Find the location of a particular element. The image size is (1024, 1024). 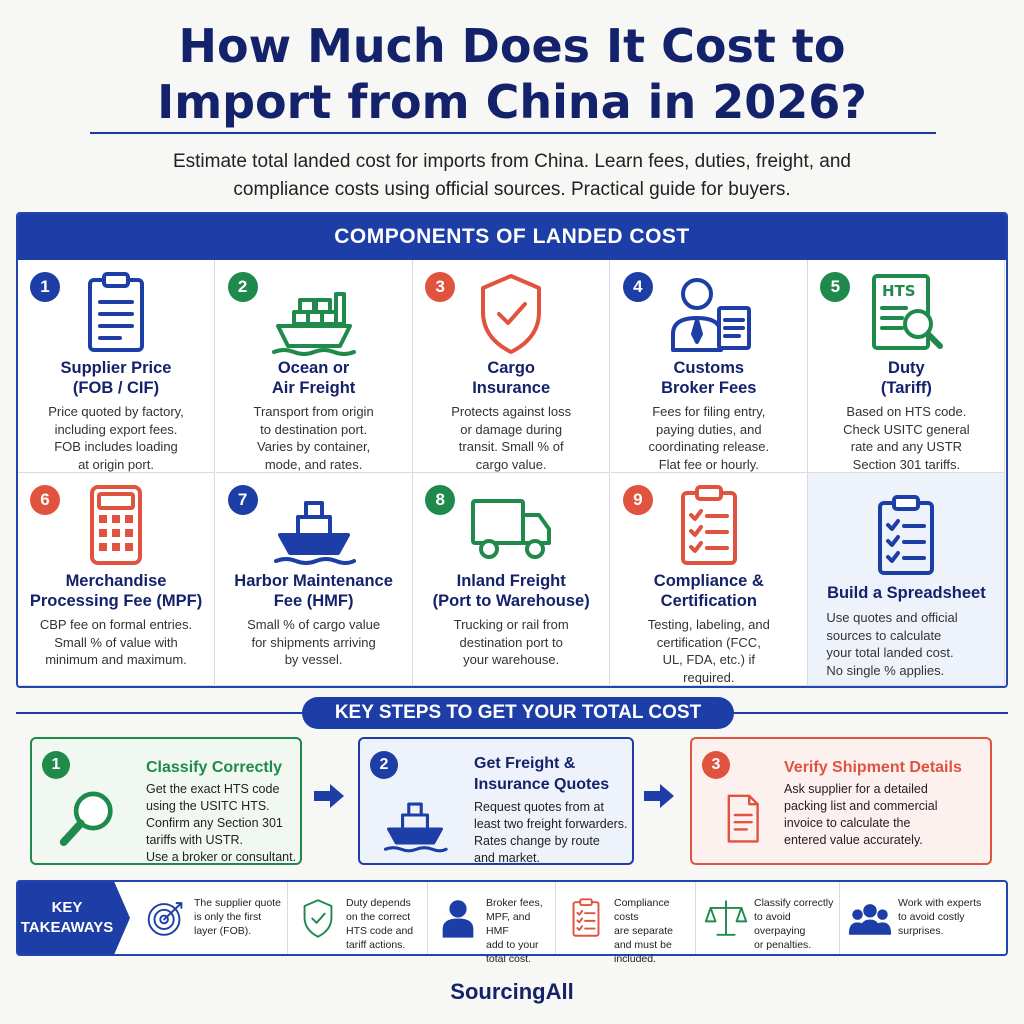

component-title-line-1: Merchandise is located at coordinates (116, 581).